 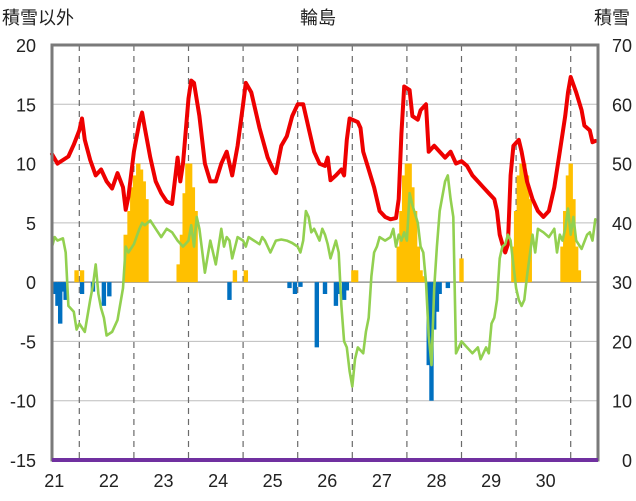 I want to click on left-tick-label: 20, so click(x=26, y=46).